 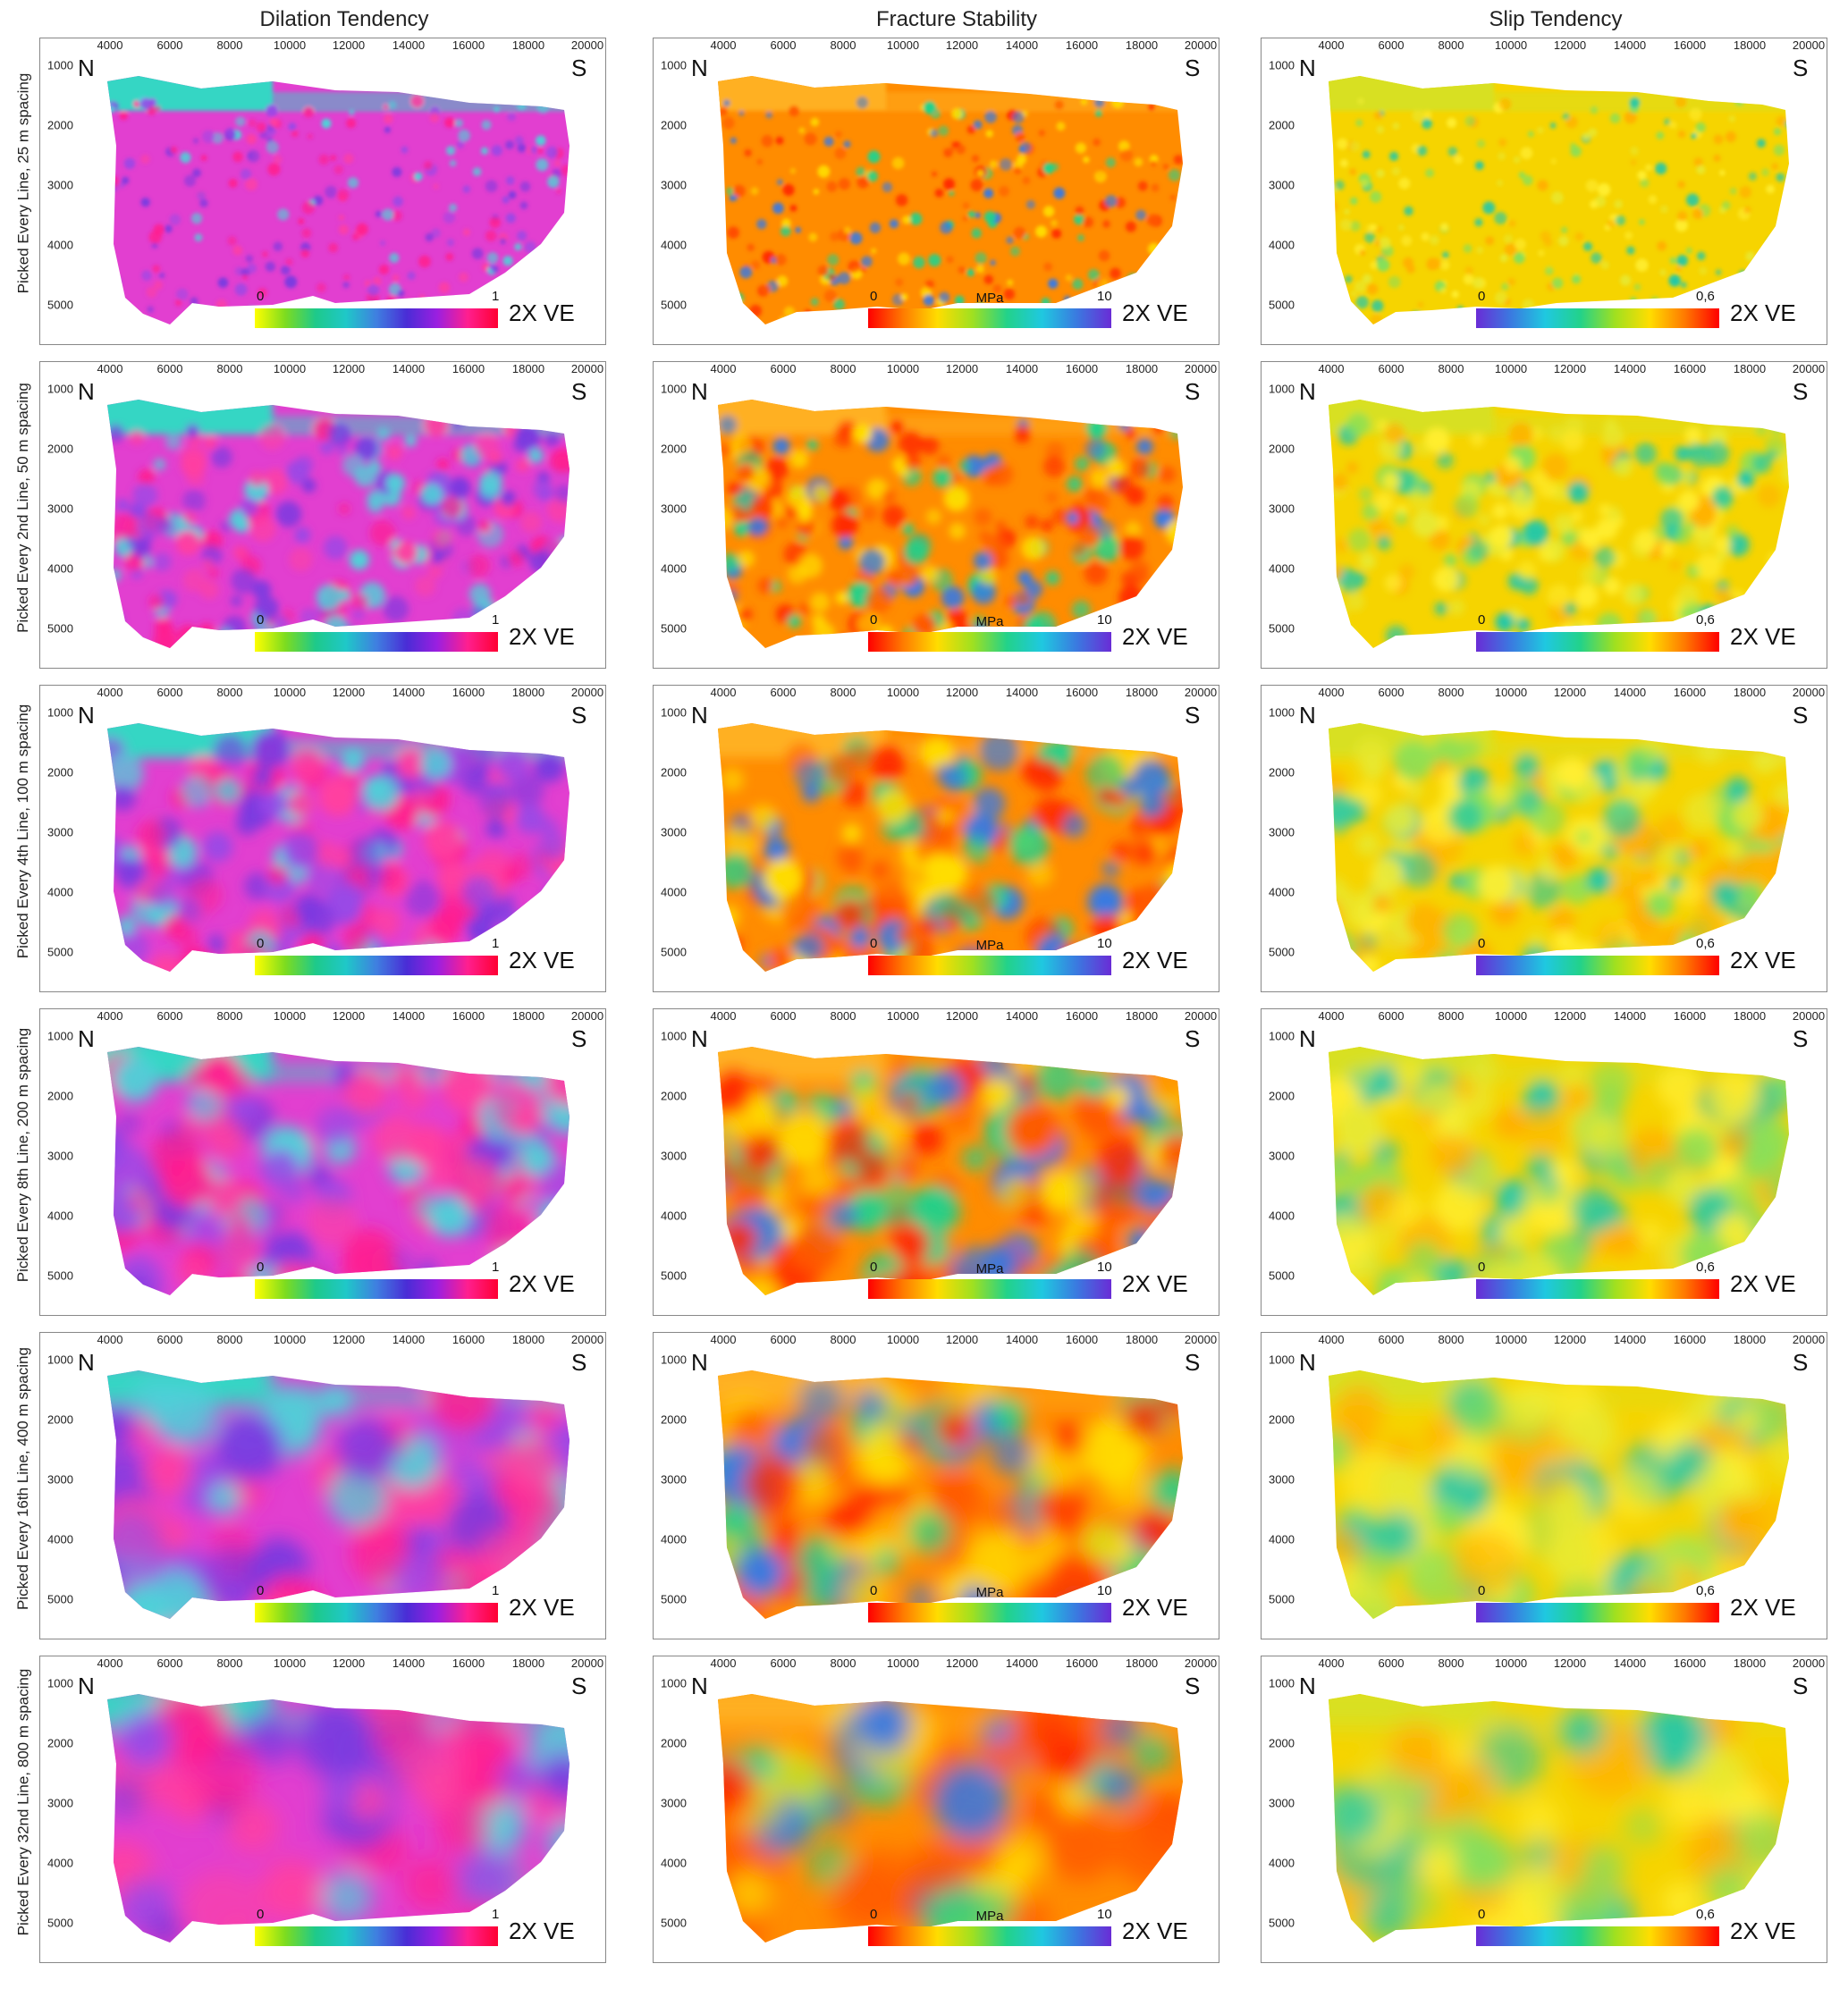 I want to click on colorbar-unit-label: MPa, so click(x=989, y=621).